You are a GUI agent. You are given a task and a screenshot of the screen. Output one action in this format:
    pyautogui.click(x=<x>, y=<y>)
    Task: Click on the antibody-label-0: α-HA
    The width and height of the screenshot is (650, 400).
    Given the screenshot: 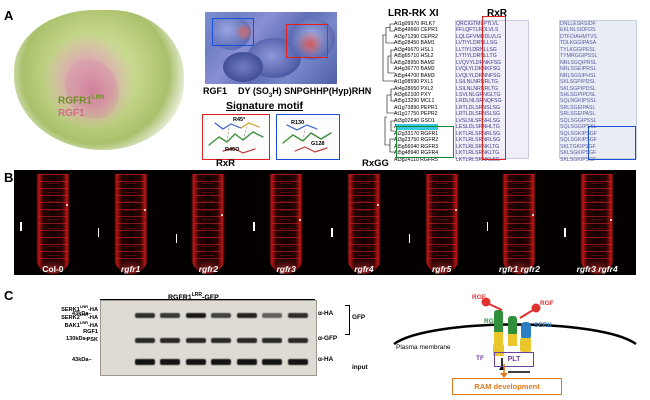 What is the action you would take?
    pyautogui.click(x=326, y=313)
    